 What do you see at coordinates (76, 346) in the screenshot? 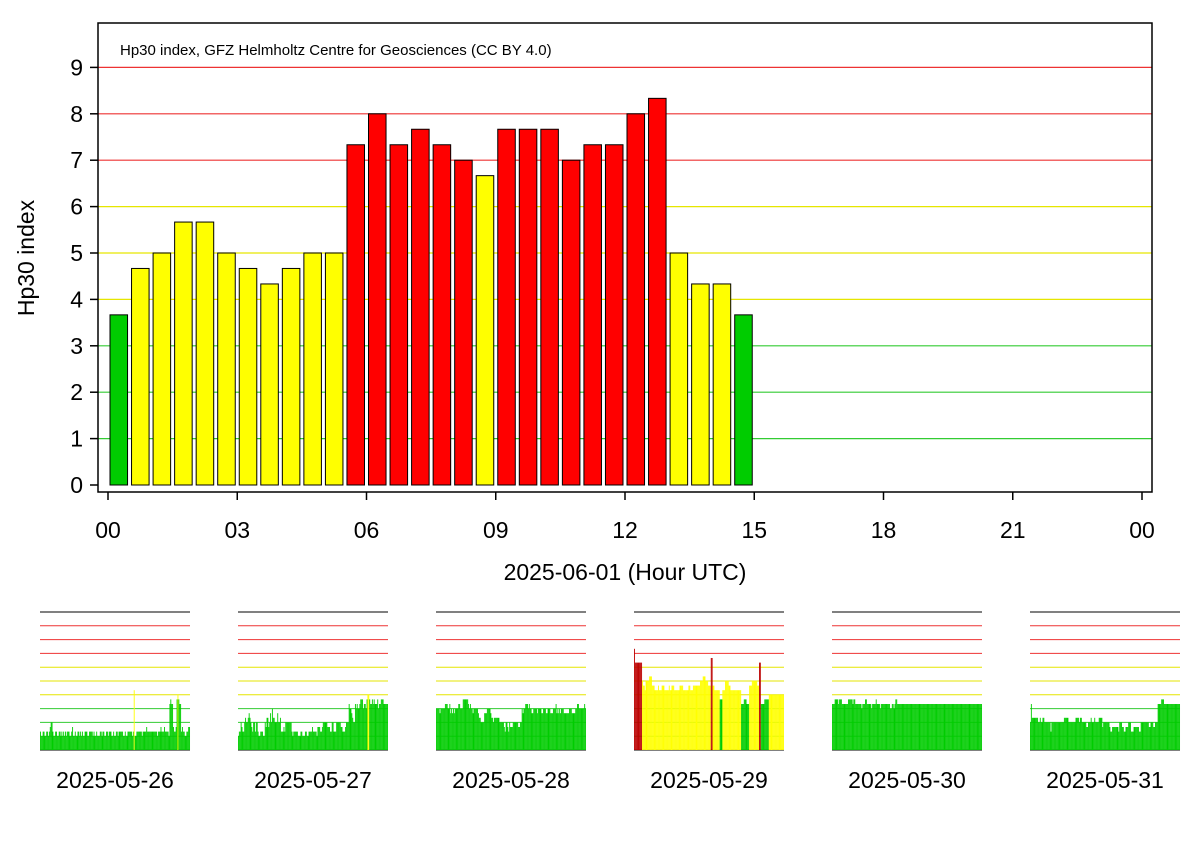
I see `y-tick-label-3: 3` at bounding box center [76, 346].